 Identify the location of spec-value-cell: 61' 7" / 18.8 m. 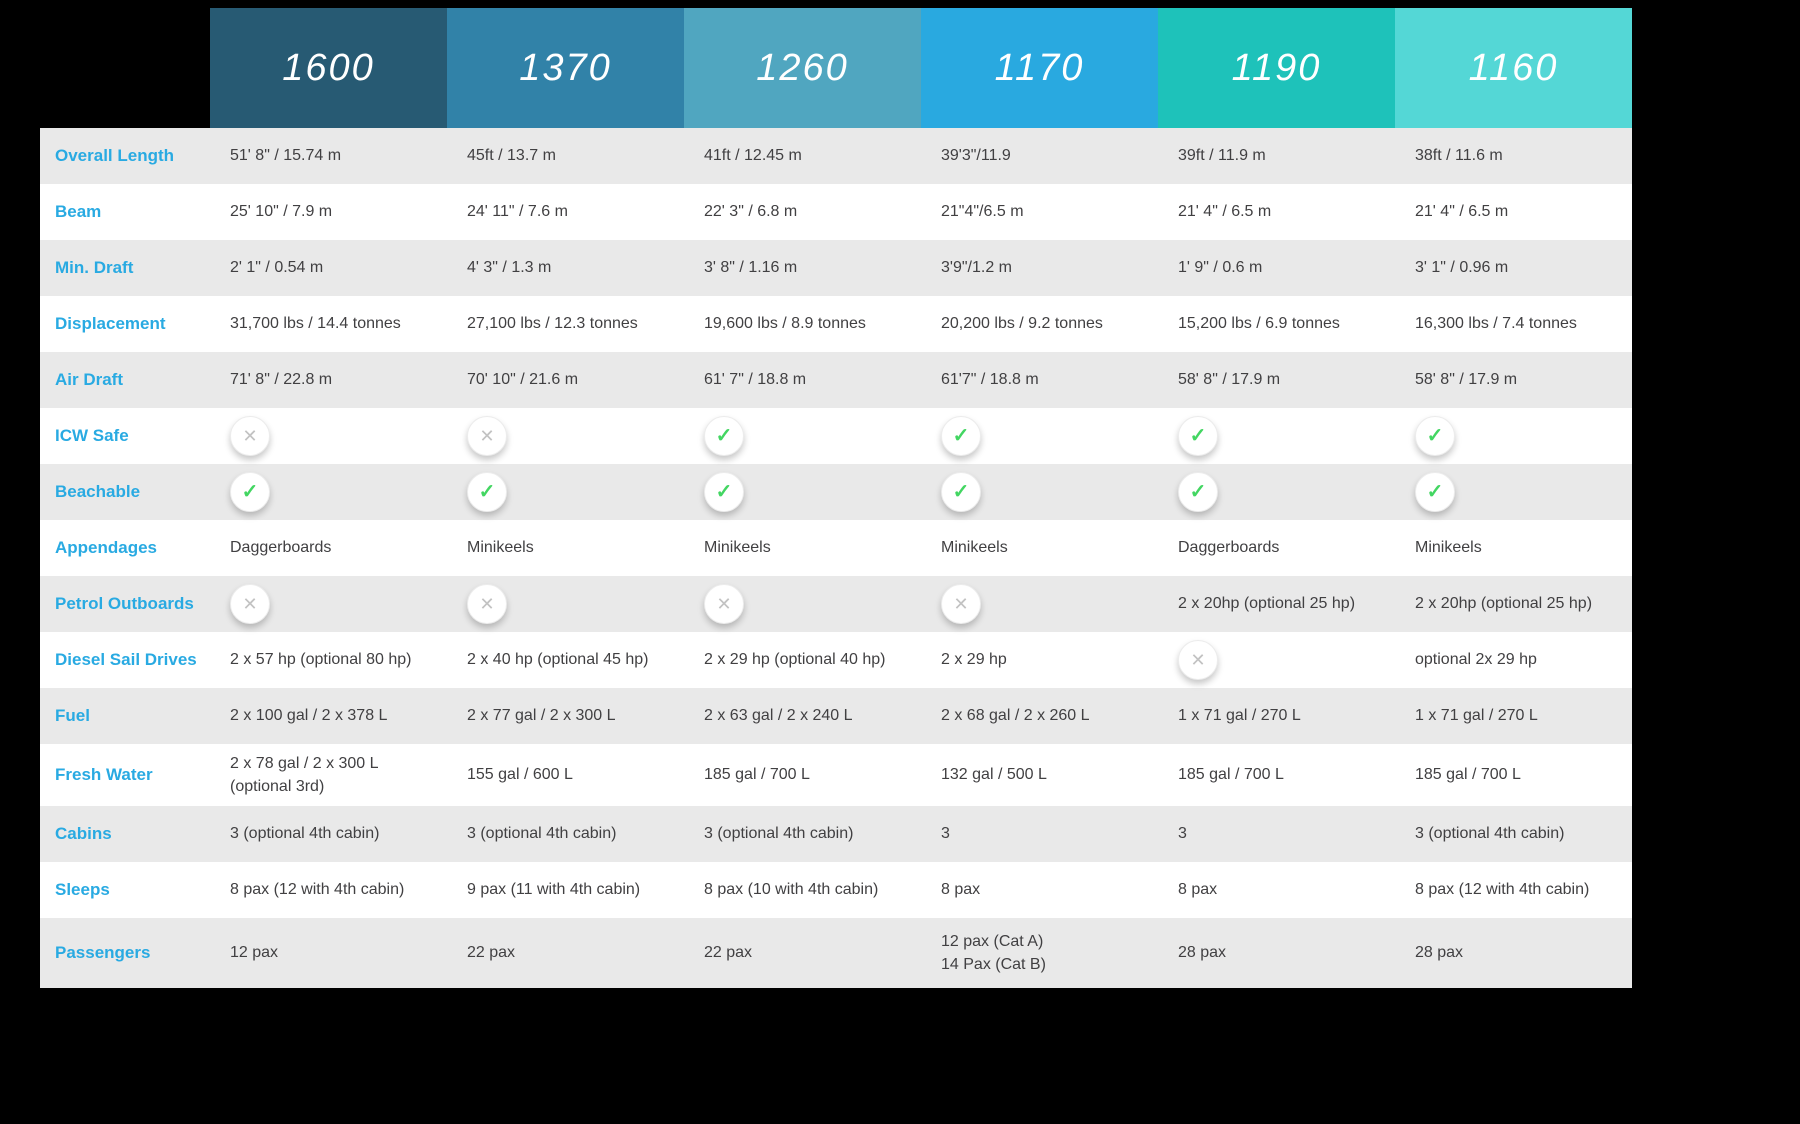
(755, 380).